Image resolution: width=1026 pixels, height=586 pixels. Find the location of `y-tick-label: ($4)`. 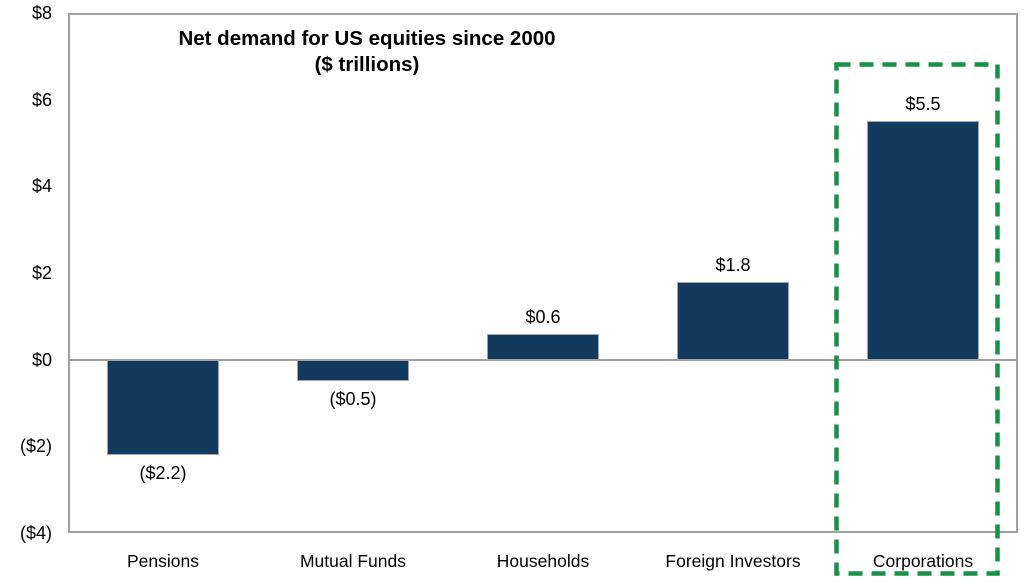

y-tick-label: ($4) is located at coordinates (35, 533).